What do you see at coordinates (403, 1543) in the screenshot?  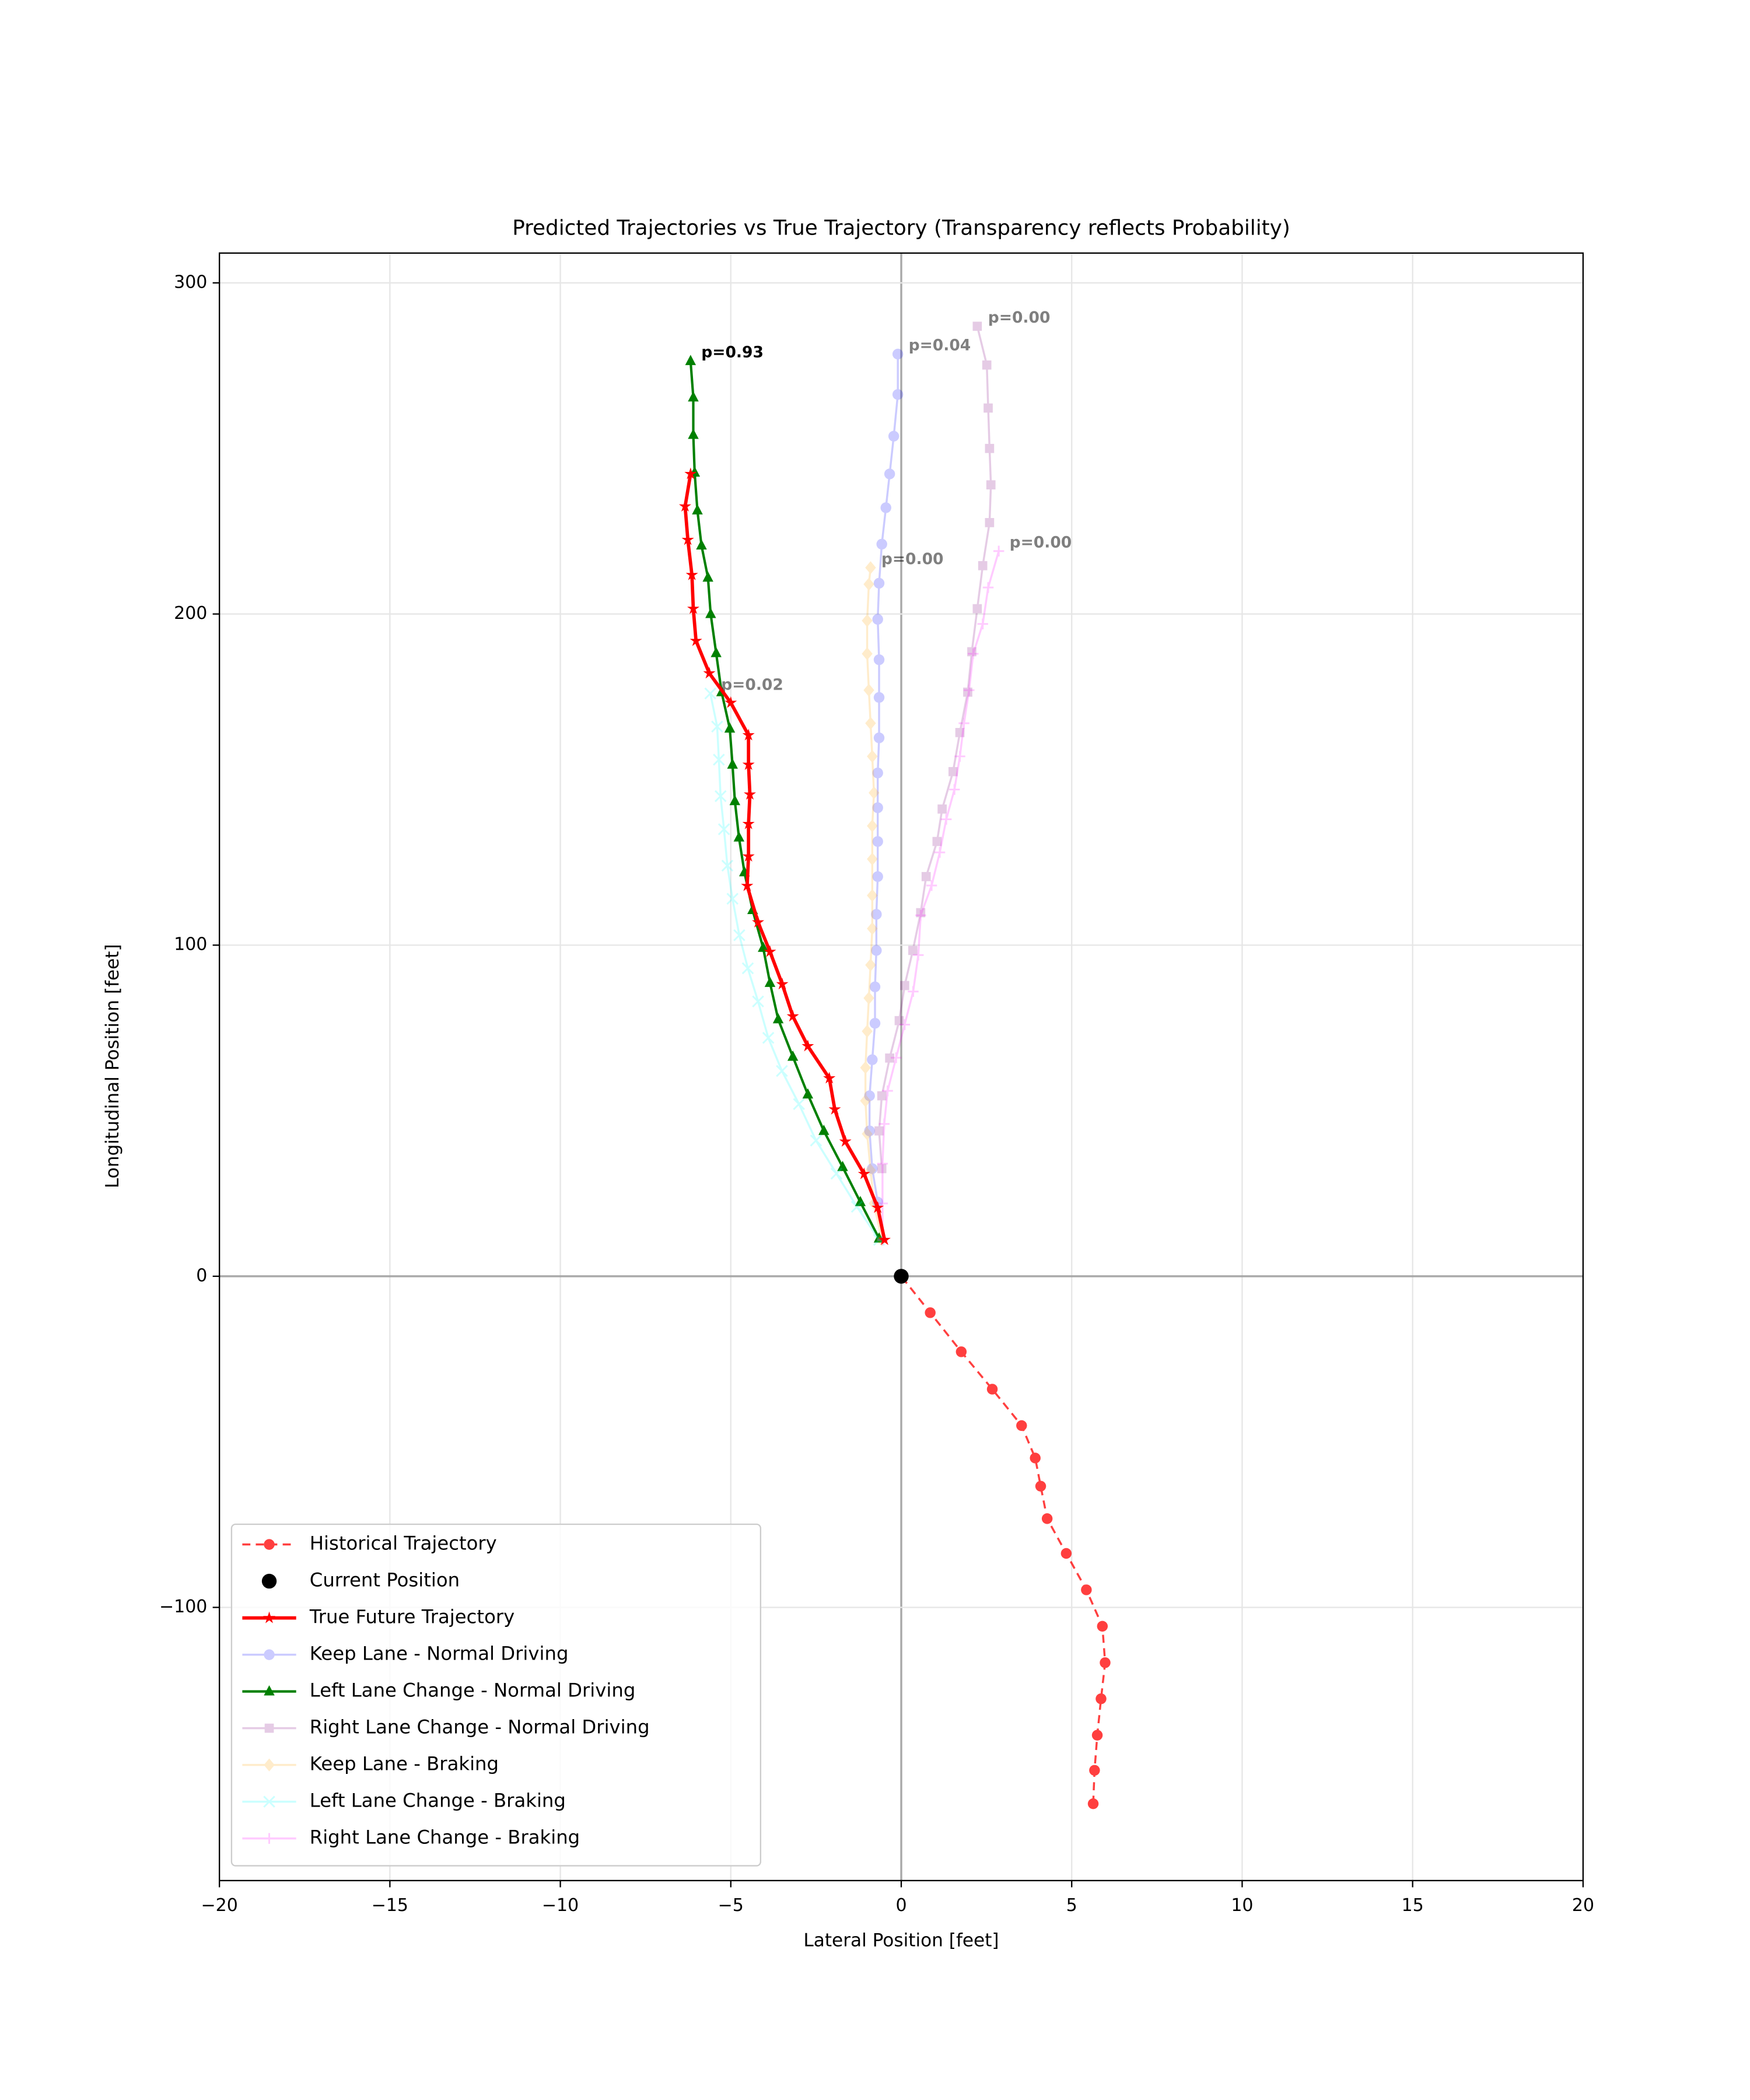 I see `legend-label: Historical Trajectory` at bounding box center [403, 1543].